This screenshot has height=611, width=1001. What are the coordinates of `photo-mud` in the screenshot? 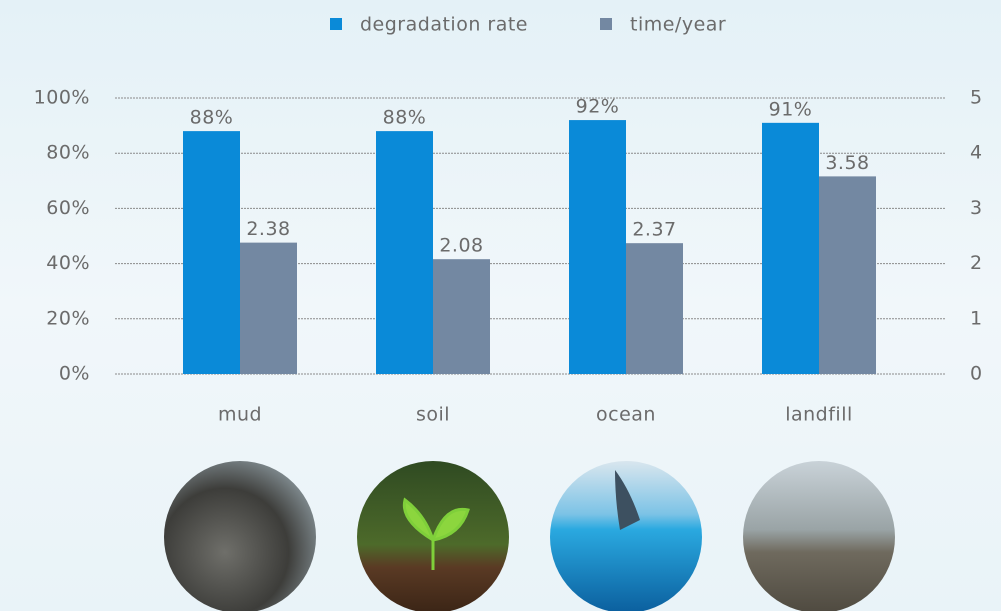 It's located at (240, 536).